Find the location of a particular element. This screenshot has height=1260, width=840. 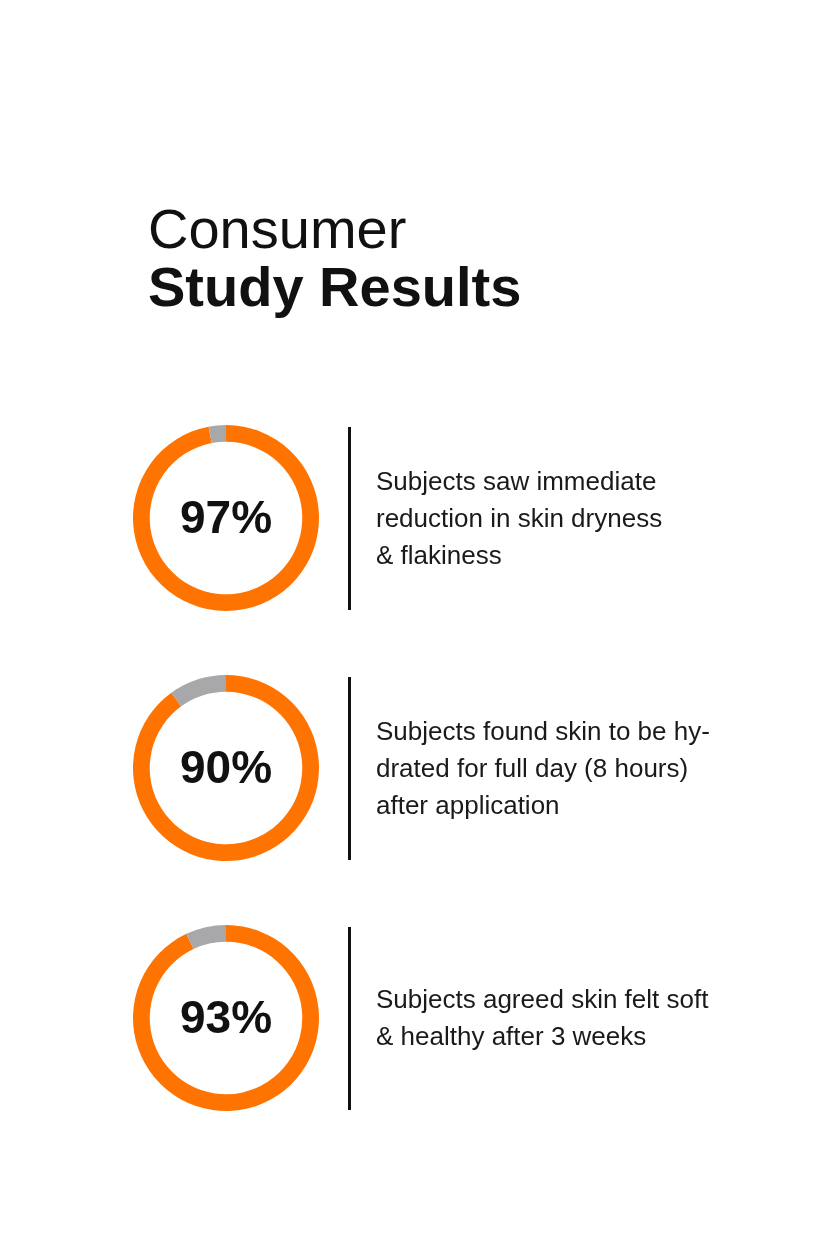

data-label: 90% is located at coordinates (226, 766).